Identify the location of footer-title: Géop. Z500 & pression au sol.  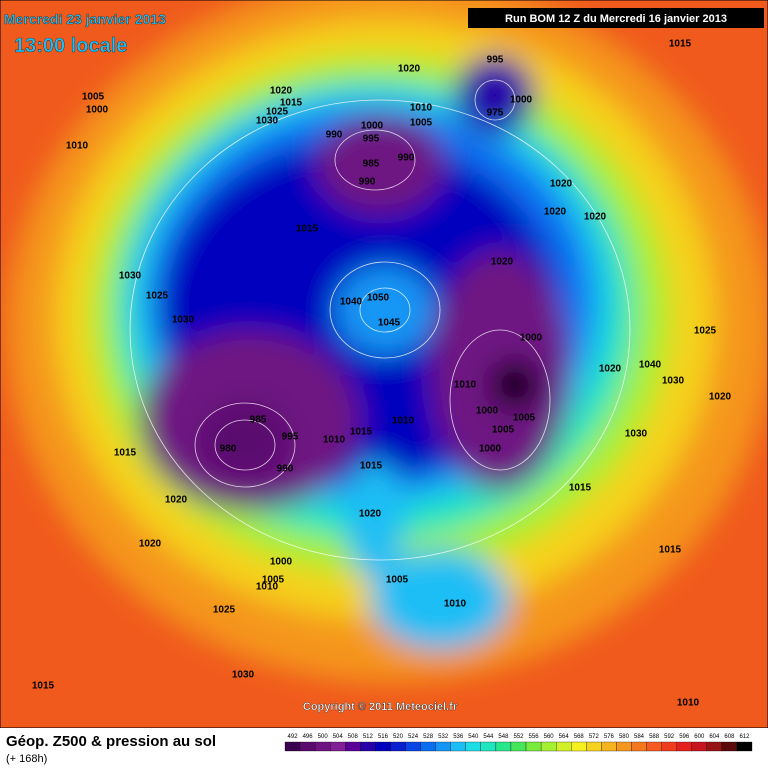
(111, 741).